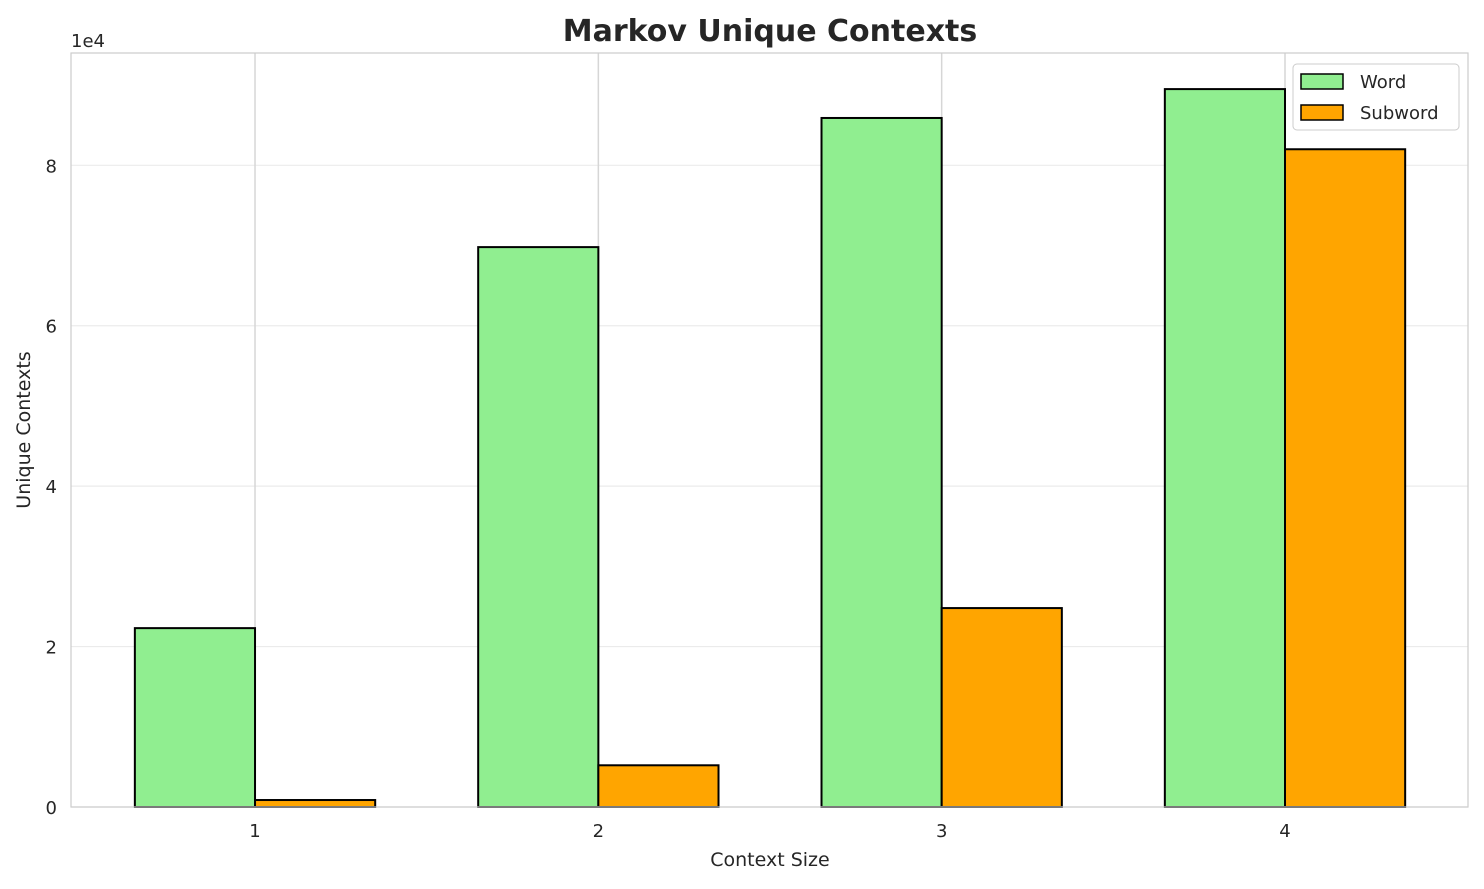 The height and width of the screenshot is (889, 1484). I want to click on y-tick-label: 2, so click(51, 648).